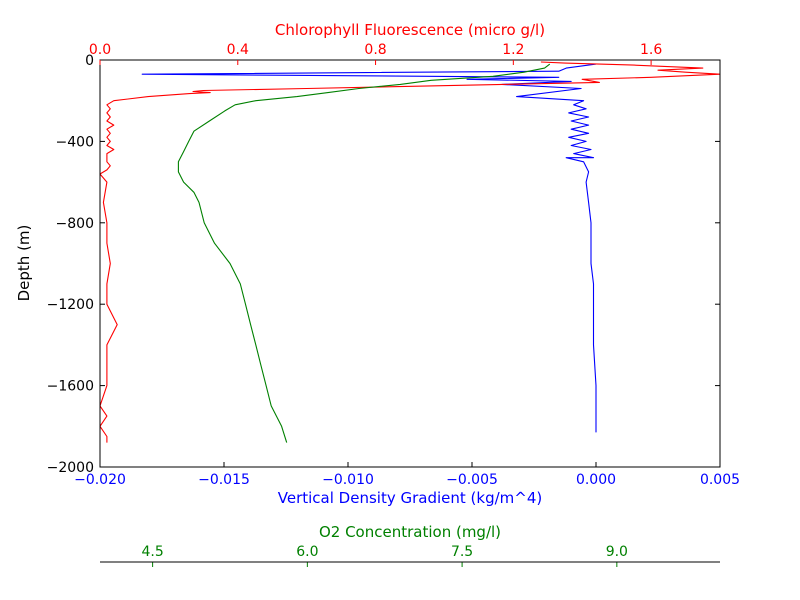 The height and width of the screenshot is (600, 800). Describe the element at coordinates (224, 480) in the screenshot. I see `density-tick-label: −0.015` at that location.